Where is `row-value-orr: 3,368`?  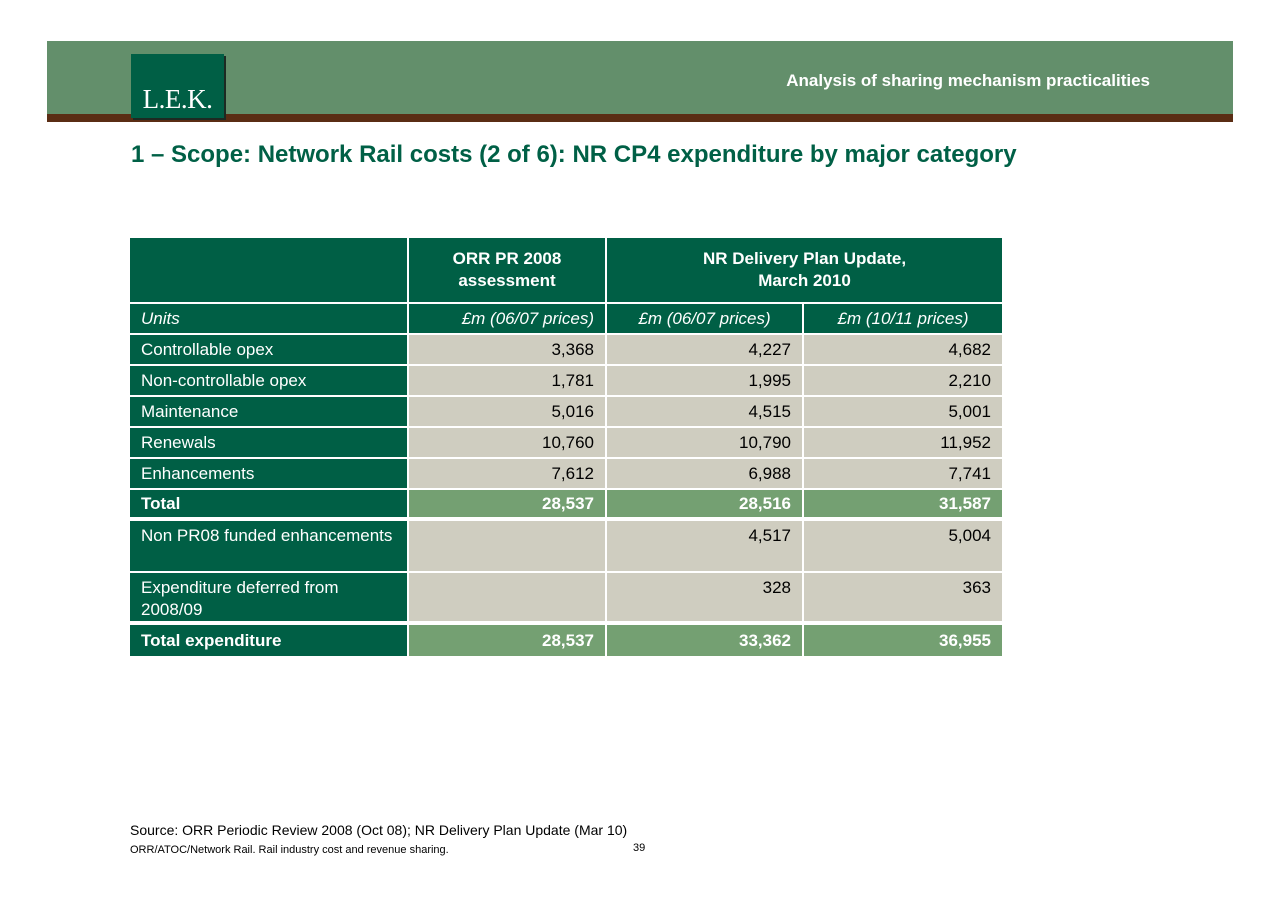
row-value-orr: 3,368 is located at coordinates (508, 350).